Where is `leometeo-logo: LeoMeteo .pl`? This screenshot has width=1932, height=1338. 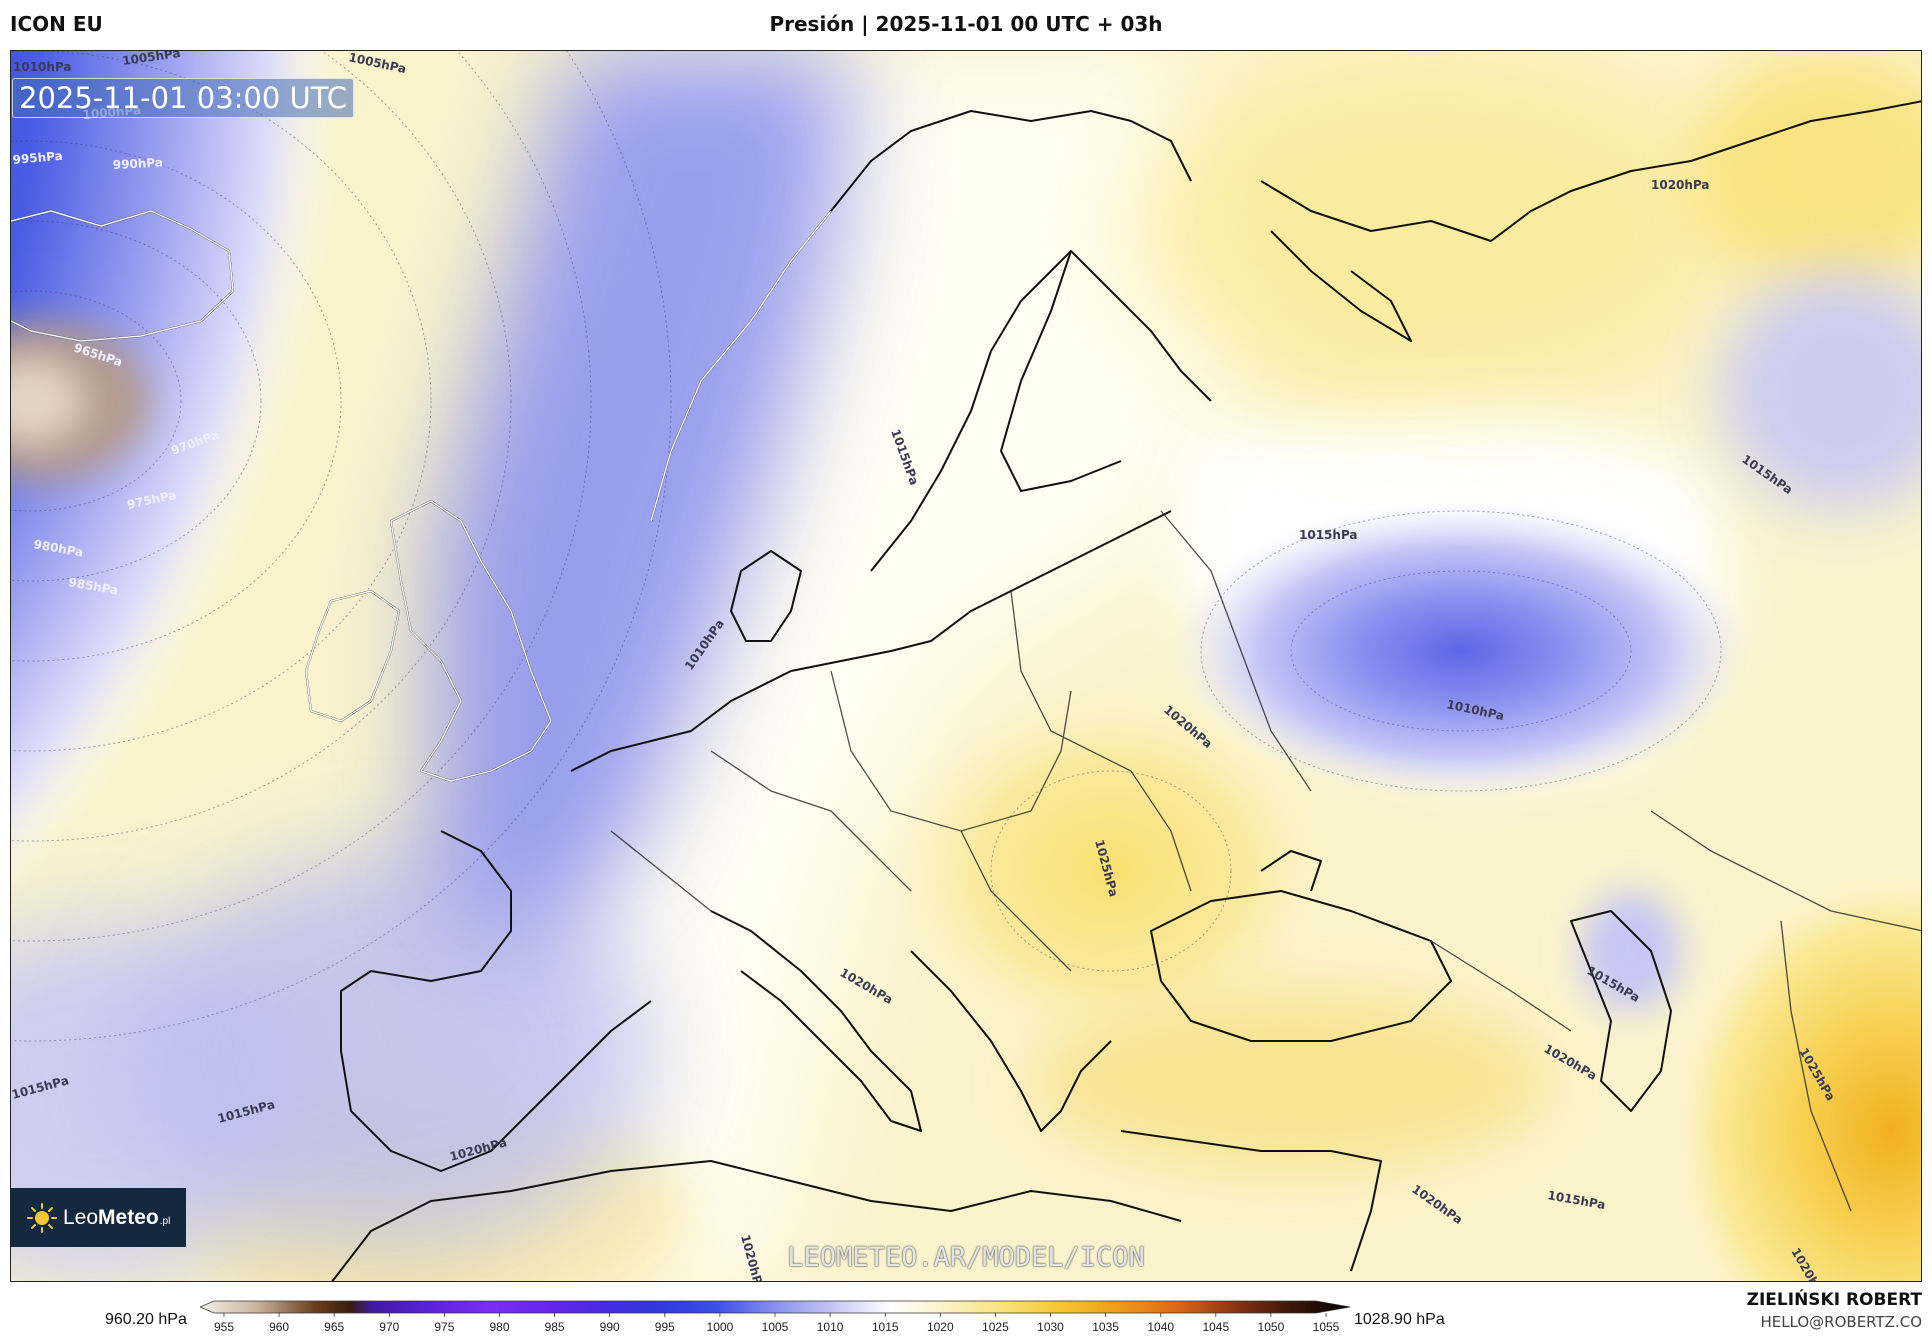 leometeo-logo: LeoMeteo .pl is located at coordinates (98, 1217).